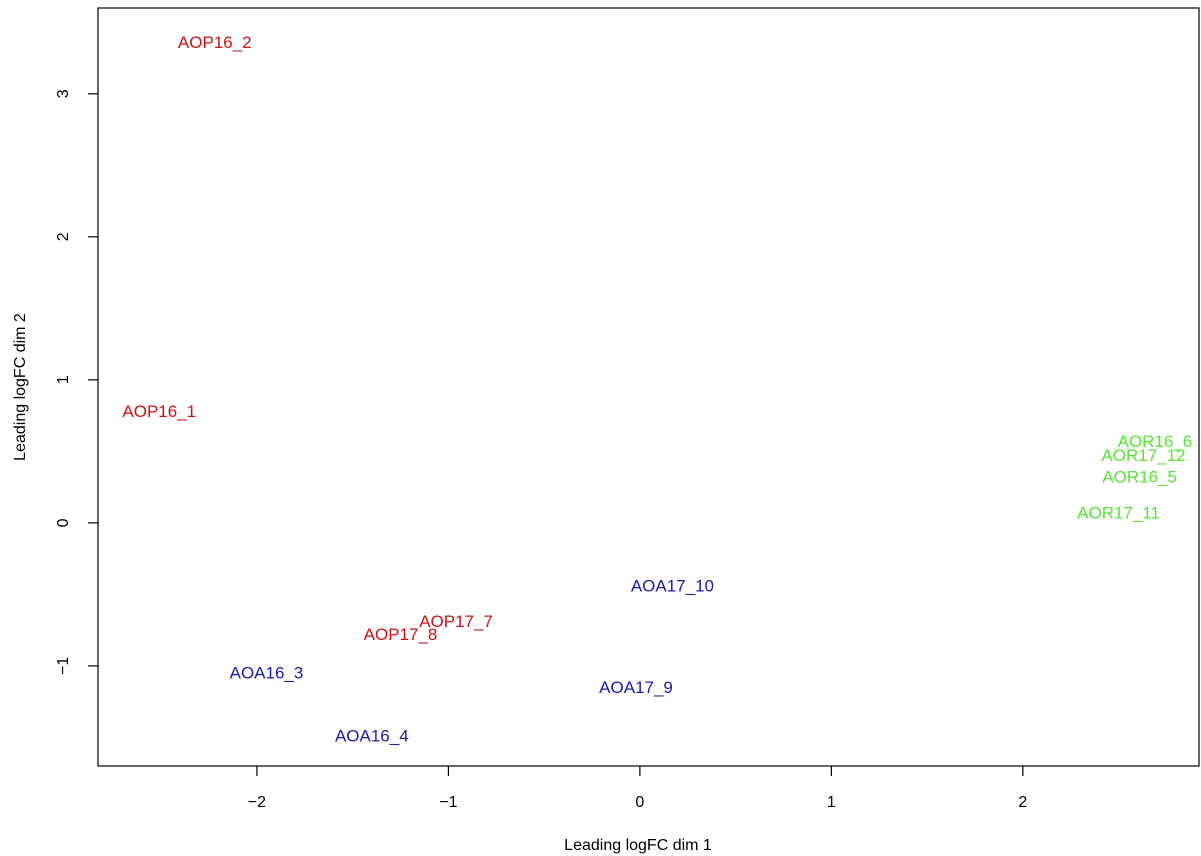 The width and height of the screenshot is (1201, 856). I want to click on x-tick-label: 2, so click(1022, 802).